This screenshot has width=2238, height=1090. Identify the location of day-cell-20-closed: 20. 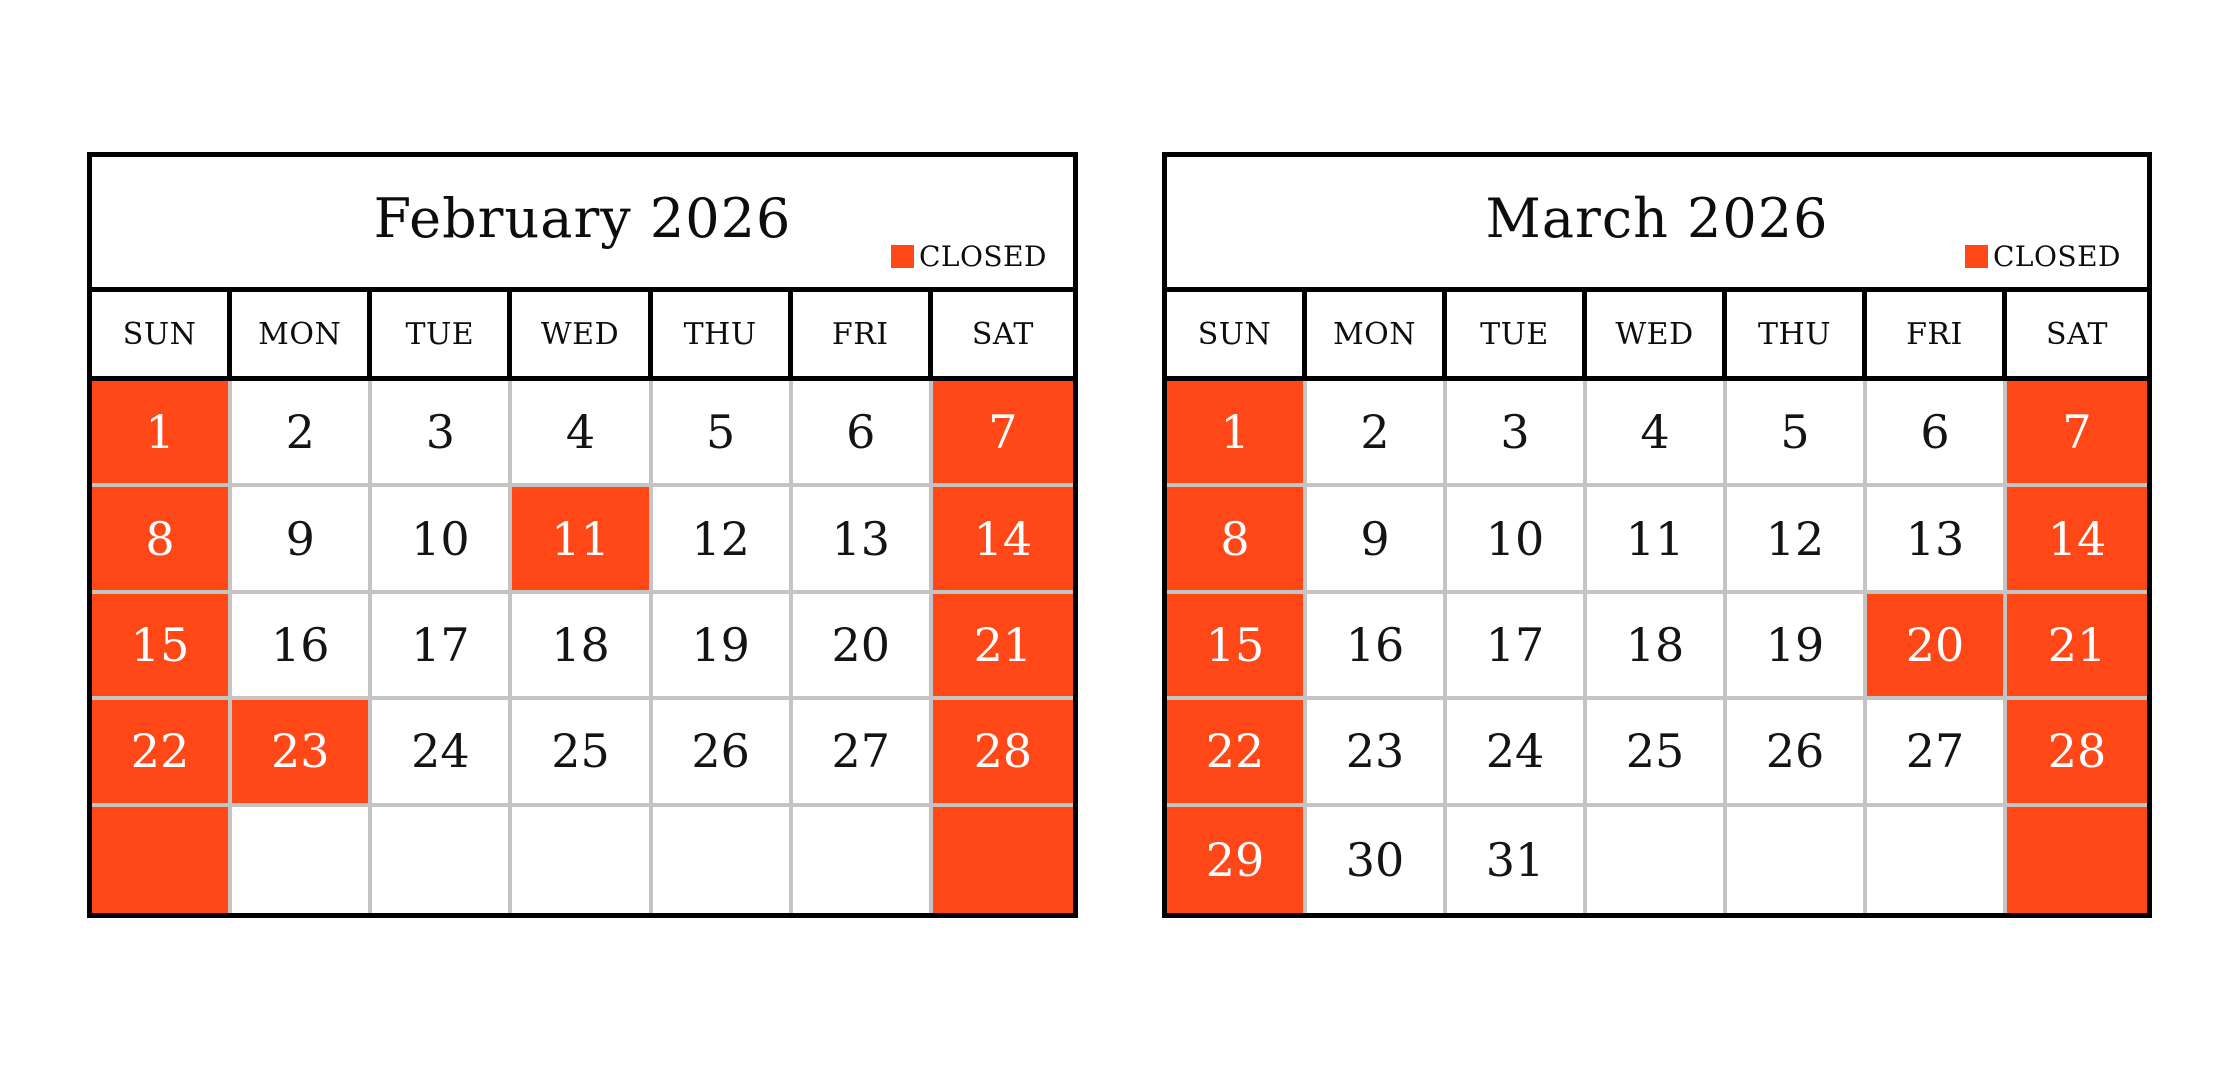
(1937, 647).